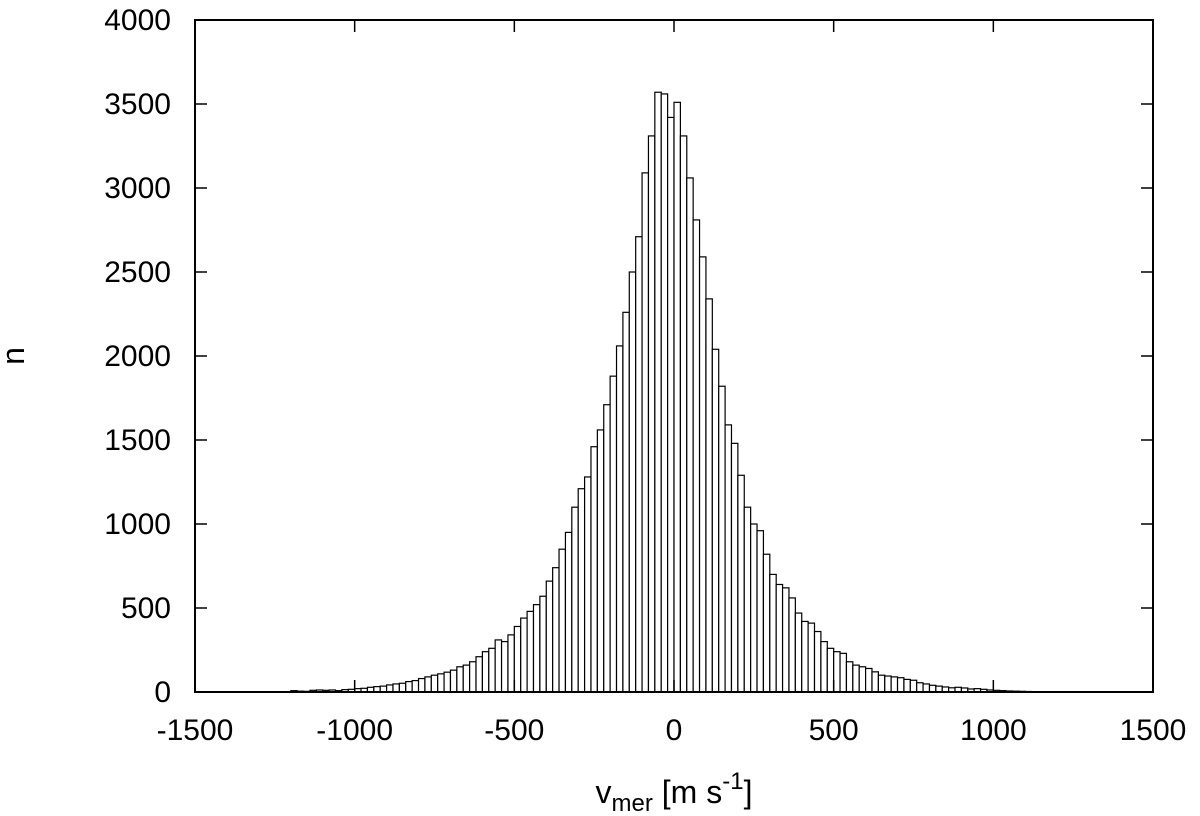 This screenshot has width=1200, height=816. I want to click on x-tick-label: -1000, so click(354, 730).